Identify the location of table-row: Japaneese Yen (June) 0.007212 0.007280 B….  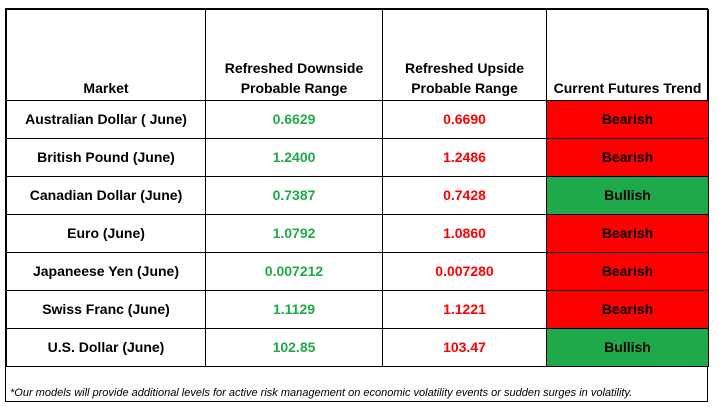
(357, 271).